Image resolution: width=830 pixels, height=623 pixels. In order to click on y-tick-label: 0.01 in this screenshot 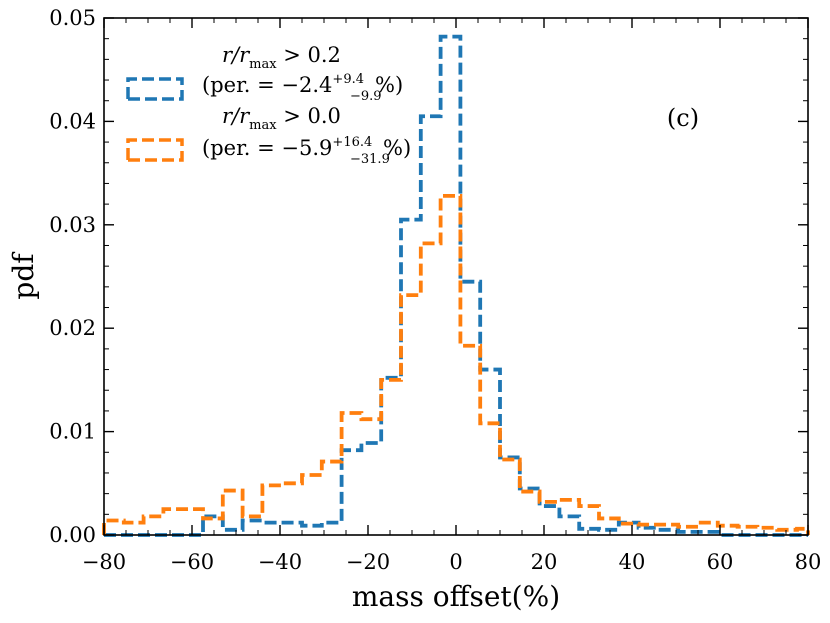, I will do `click(72, 432)`.